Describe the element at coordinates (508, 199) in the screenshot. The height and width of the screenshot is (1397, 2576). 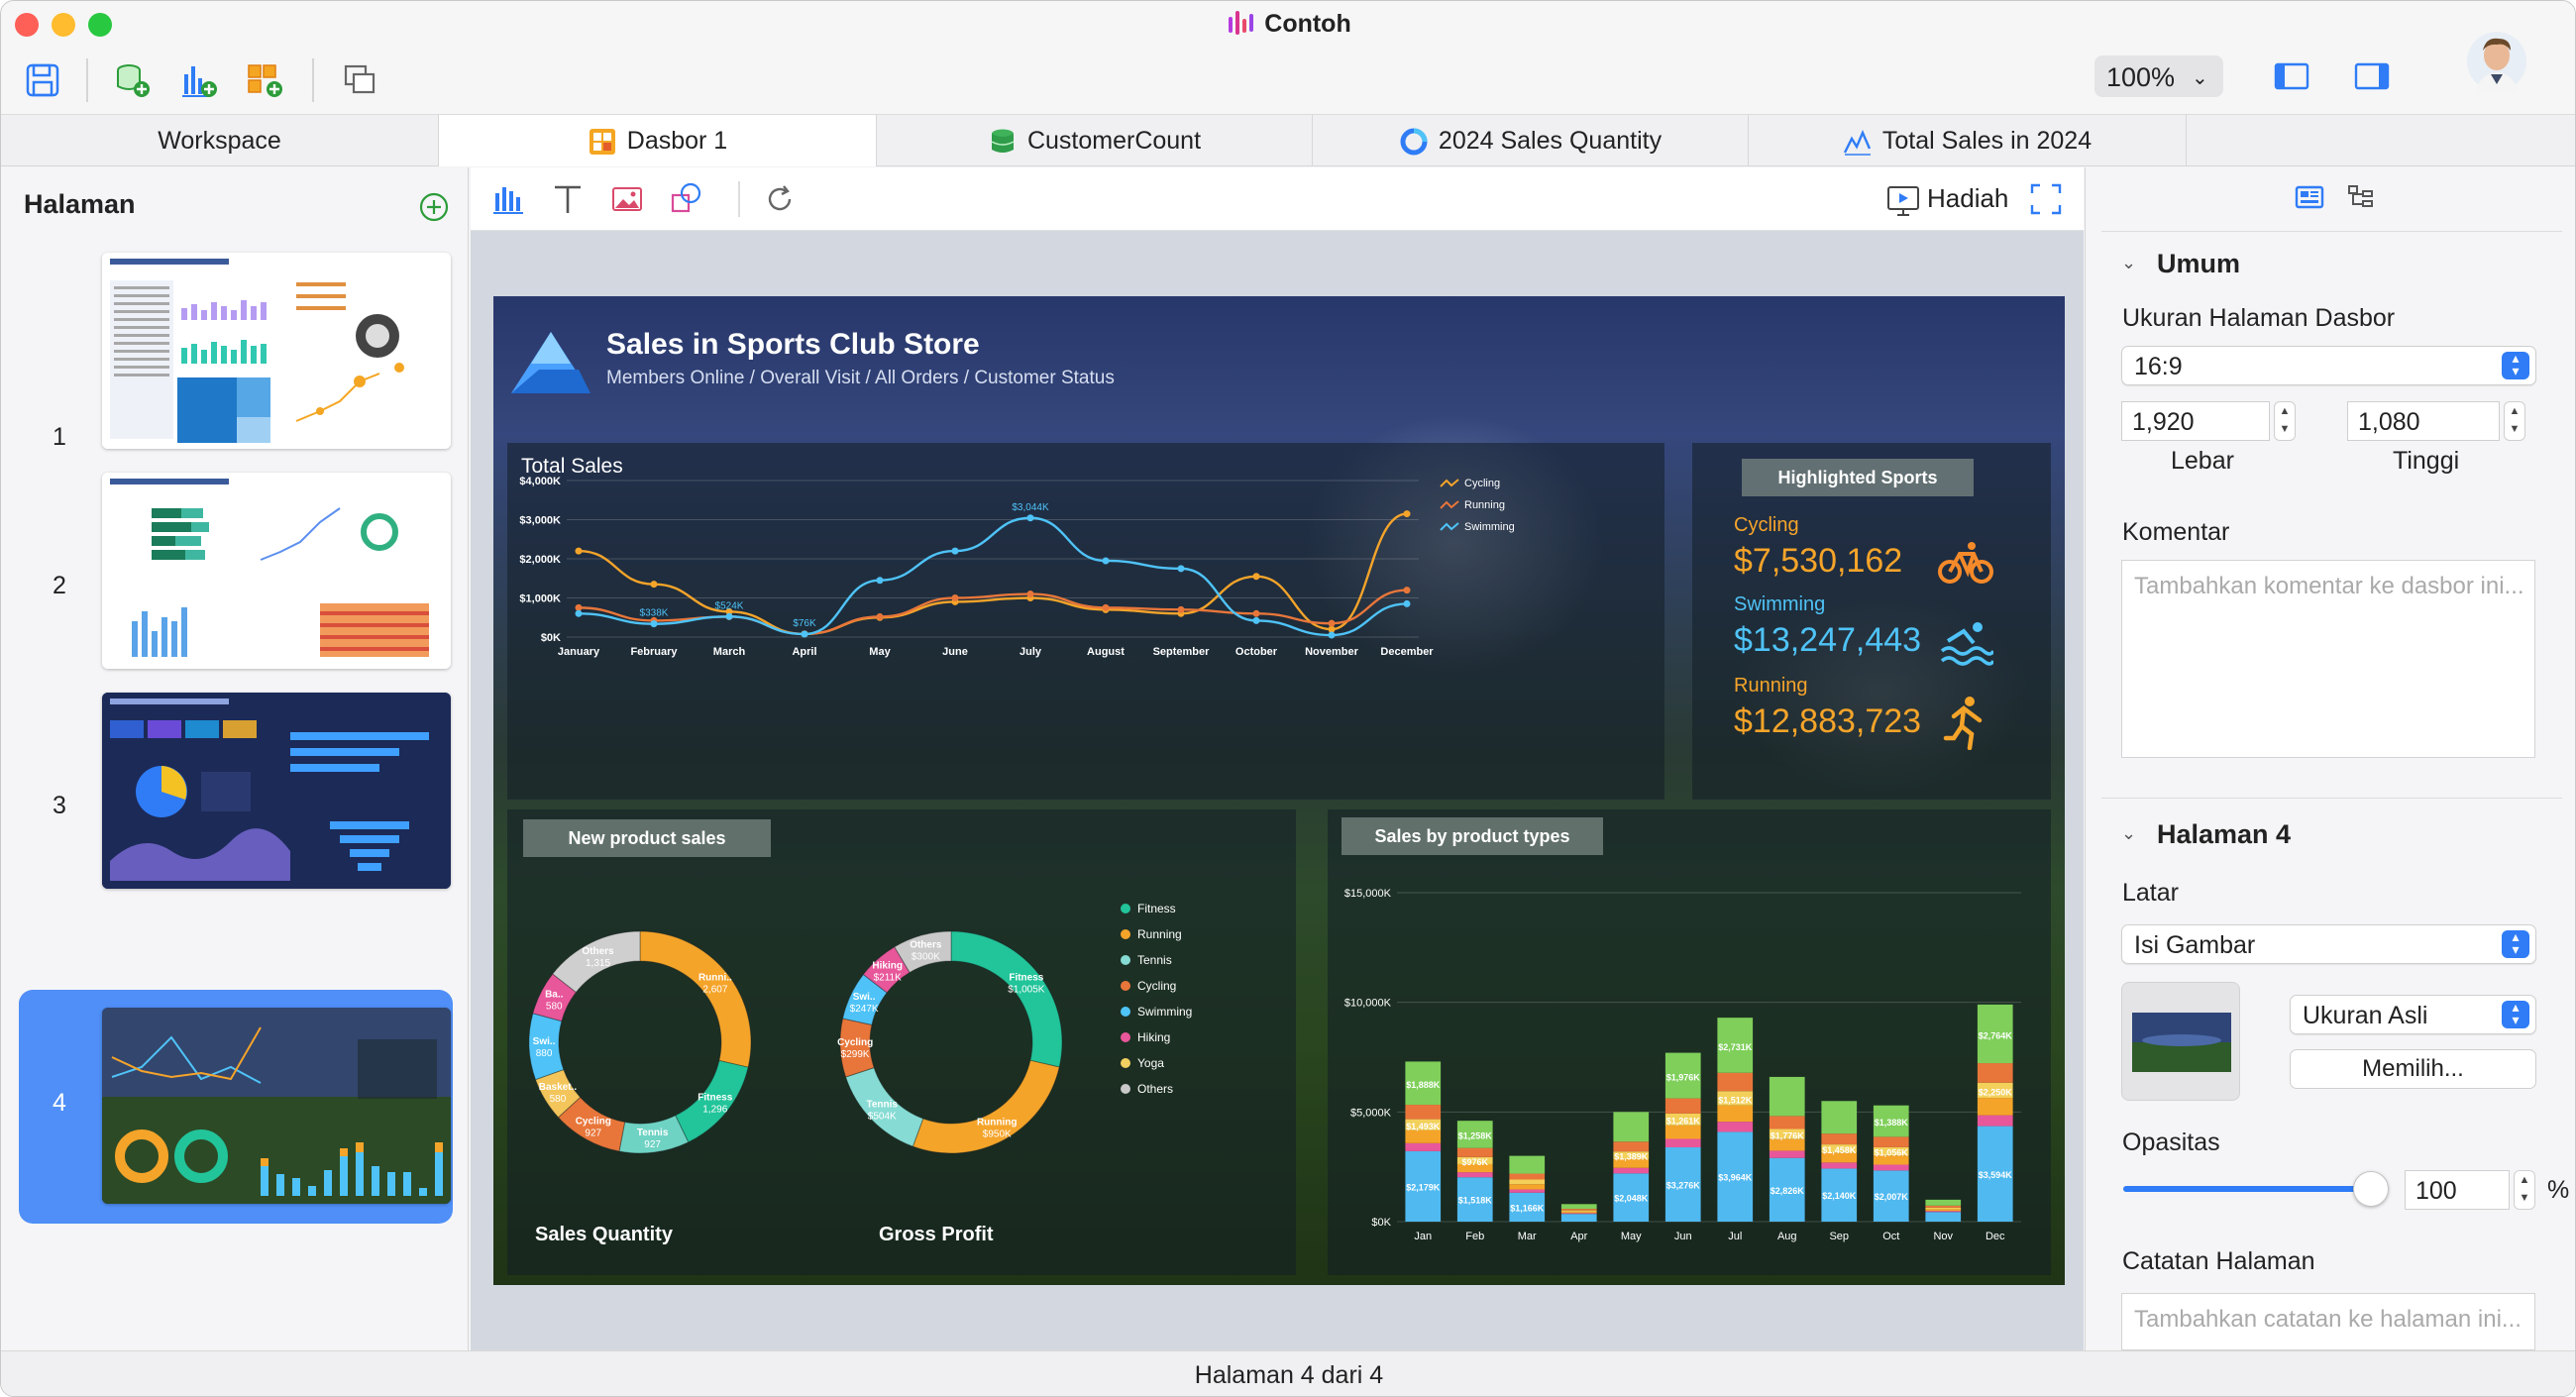
I see `insert-chart-icon` at that location.